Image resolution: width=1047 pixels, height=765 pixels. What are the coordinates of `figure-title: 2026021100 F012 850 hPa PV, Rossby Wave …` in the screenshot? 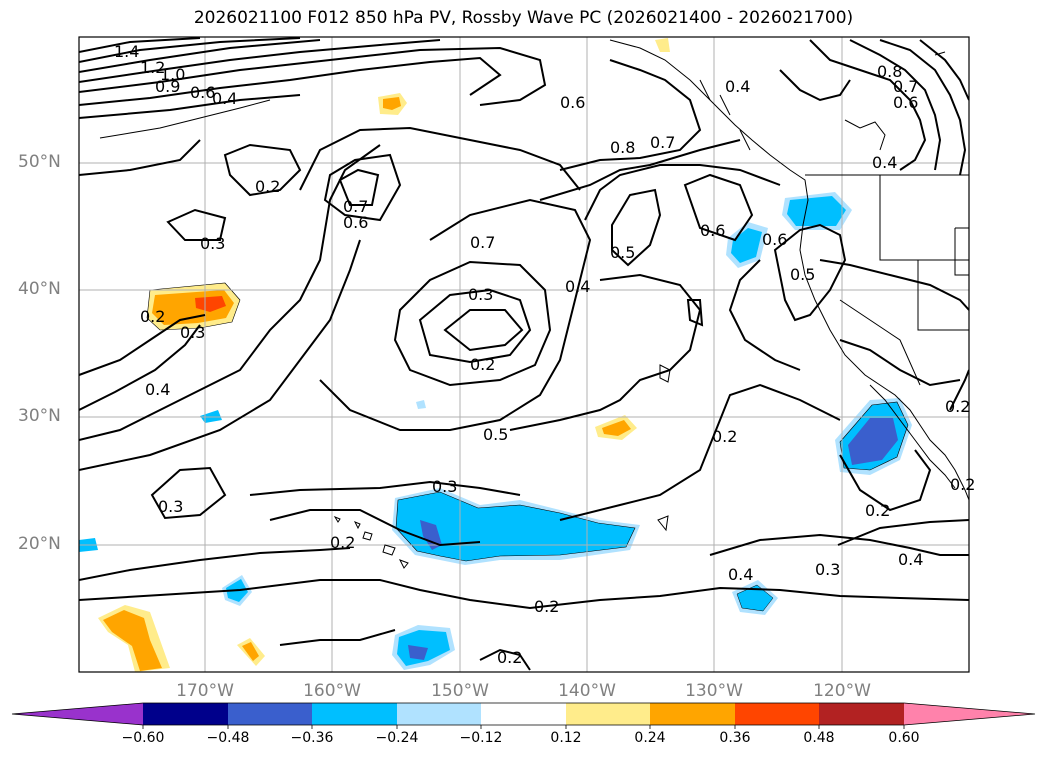 It's located at (523, 18).